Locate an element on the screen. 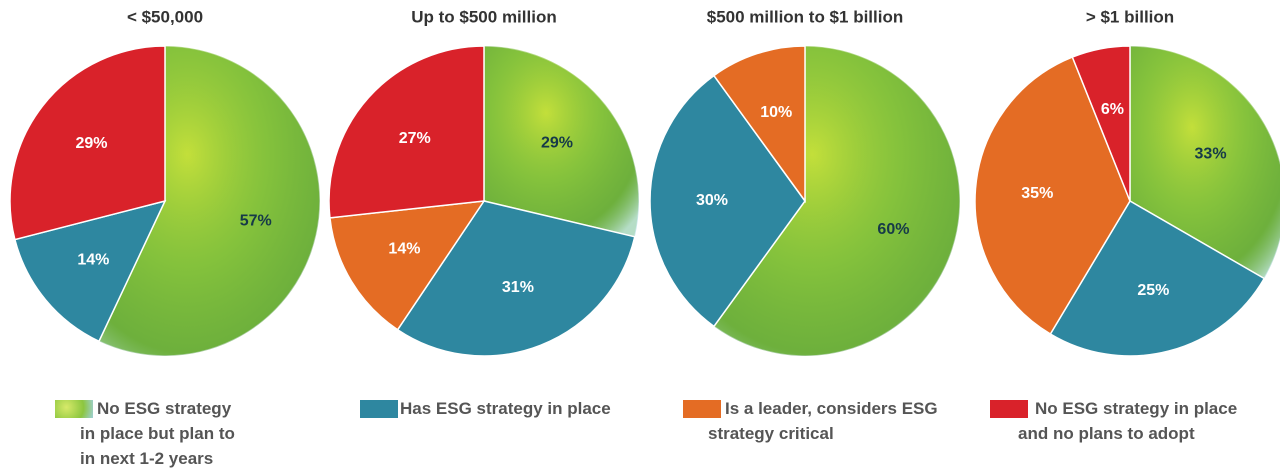 The height and width of the screenshot is (472, 1280). value-label: 30% is located at coordinates (712, 200).